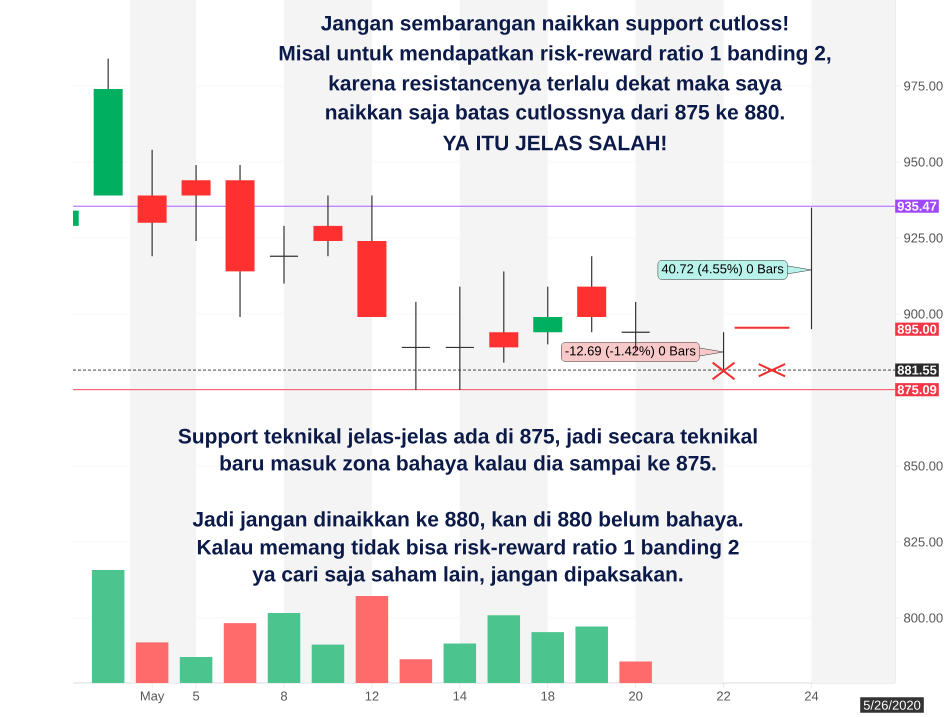 This screenshot has height=717, width=950. I want to click on annotation: -12.69 (-1.42%) 0 Bars, so click(630, 352).